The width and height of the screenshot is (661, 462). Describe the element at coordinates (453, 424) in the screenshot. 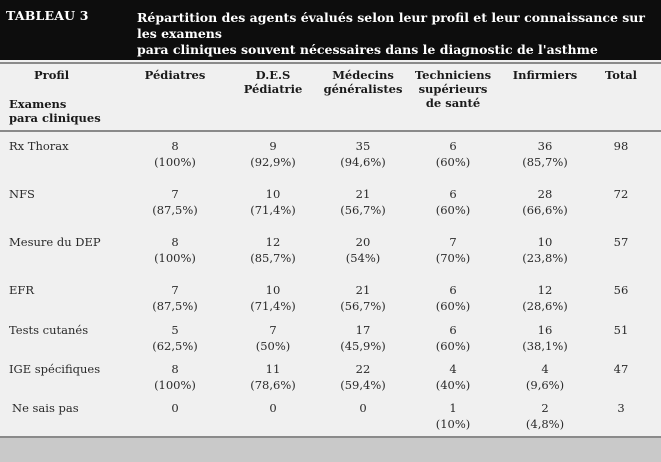

I see `cell-percent-techniciens: (10%)` at that location.